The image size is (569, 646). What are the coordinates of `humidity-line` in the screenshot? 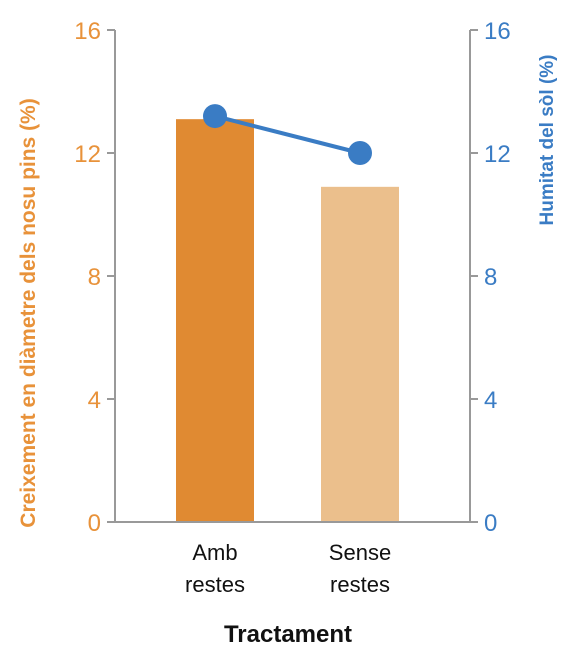 It's located at (287, 134).